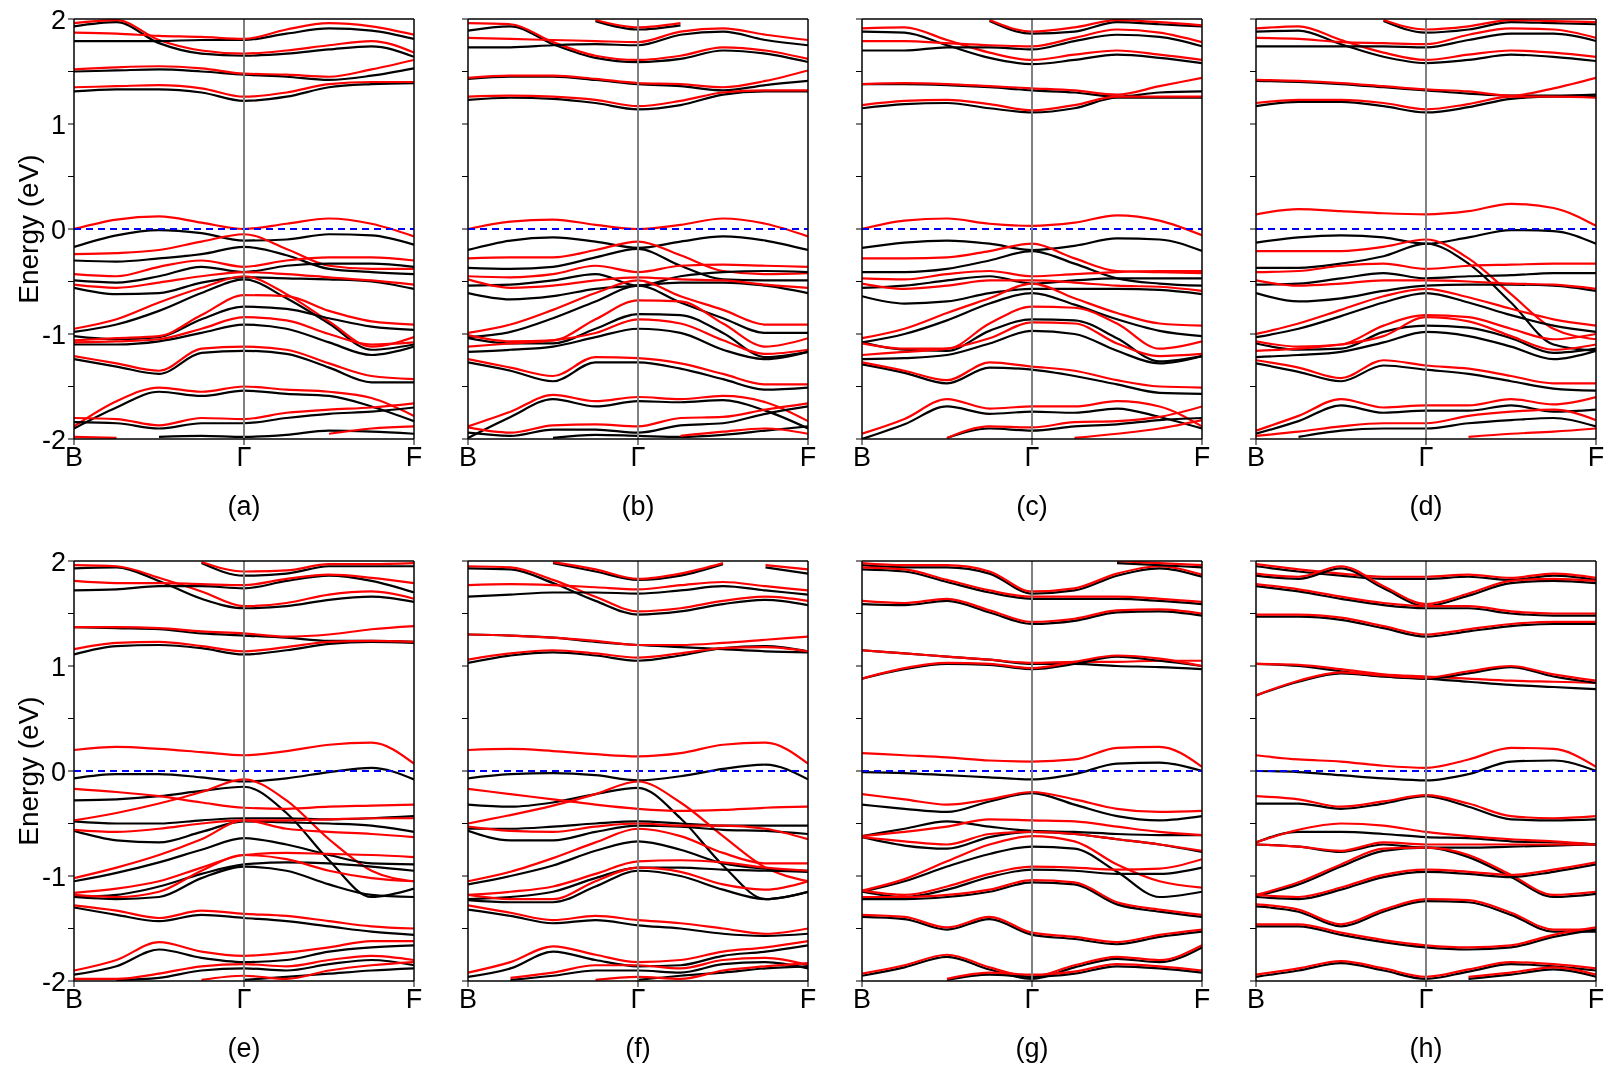 The width and height of the screenshot is (1613, 1067). What do you see at coordinates (638, 506) in the screenshot?
I see `text: (b)` at bounding box center [638, 506].